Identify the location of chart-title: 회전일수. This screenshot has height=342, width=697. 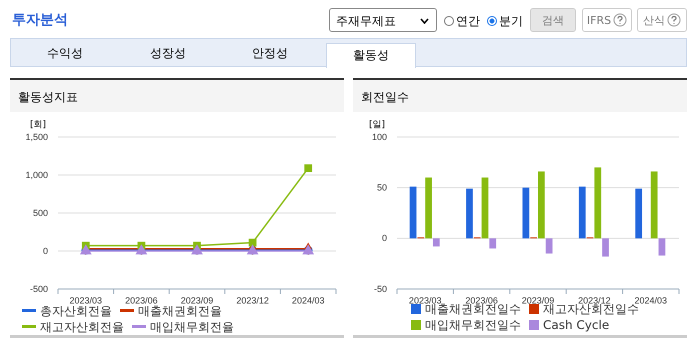
(520, 96).